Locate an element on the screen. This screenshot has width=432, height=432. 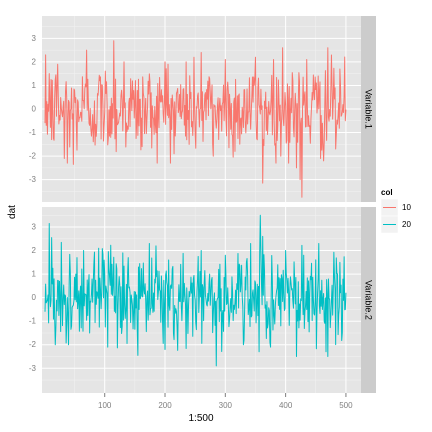
strip-1-label: Variable.1 is located at coordinates (369, 109).